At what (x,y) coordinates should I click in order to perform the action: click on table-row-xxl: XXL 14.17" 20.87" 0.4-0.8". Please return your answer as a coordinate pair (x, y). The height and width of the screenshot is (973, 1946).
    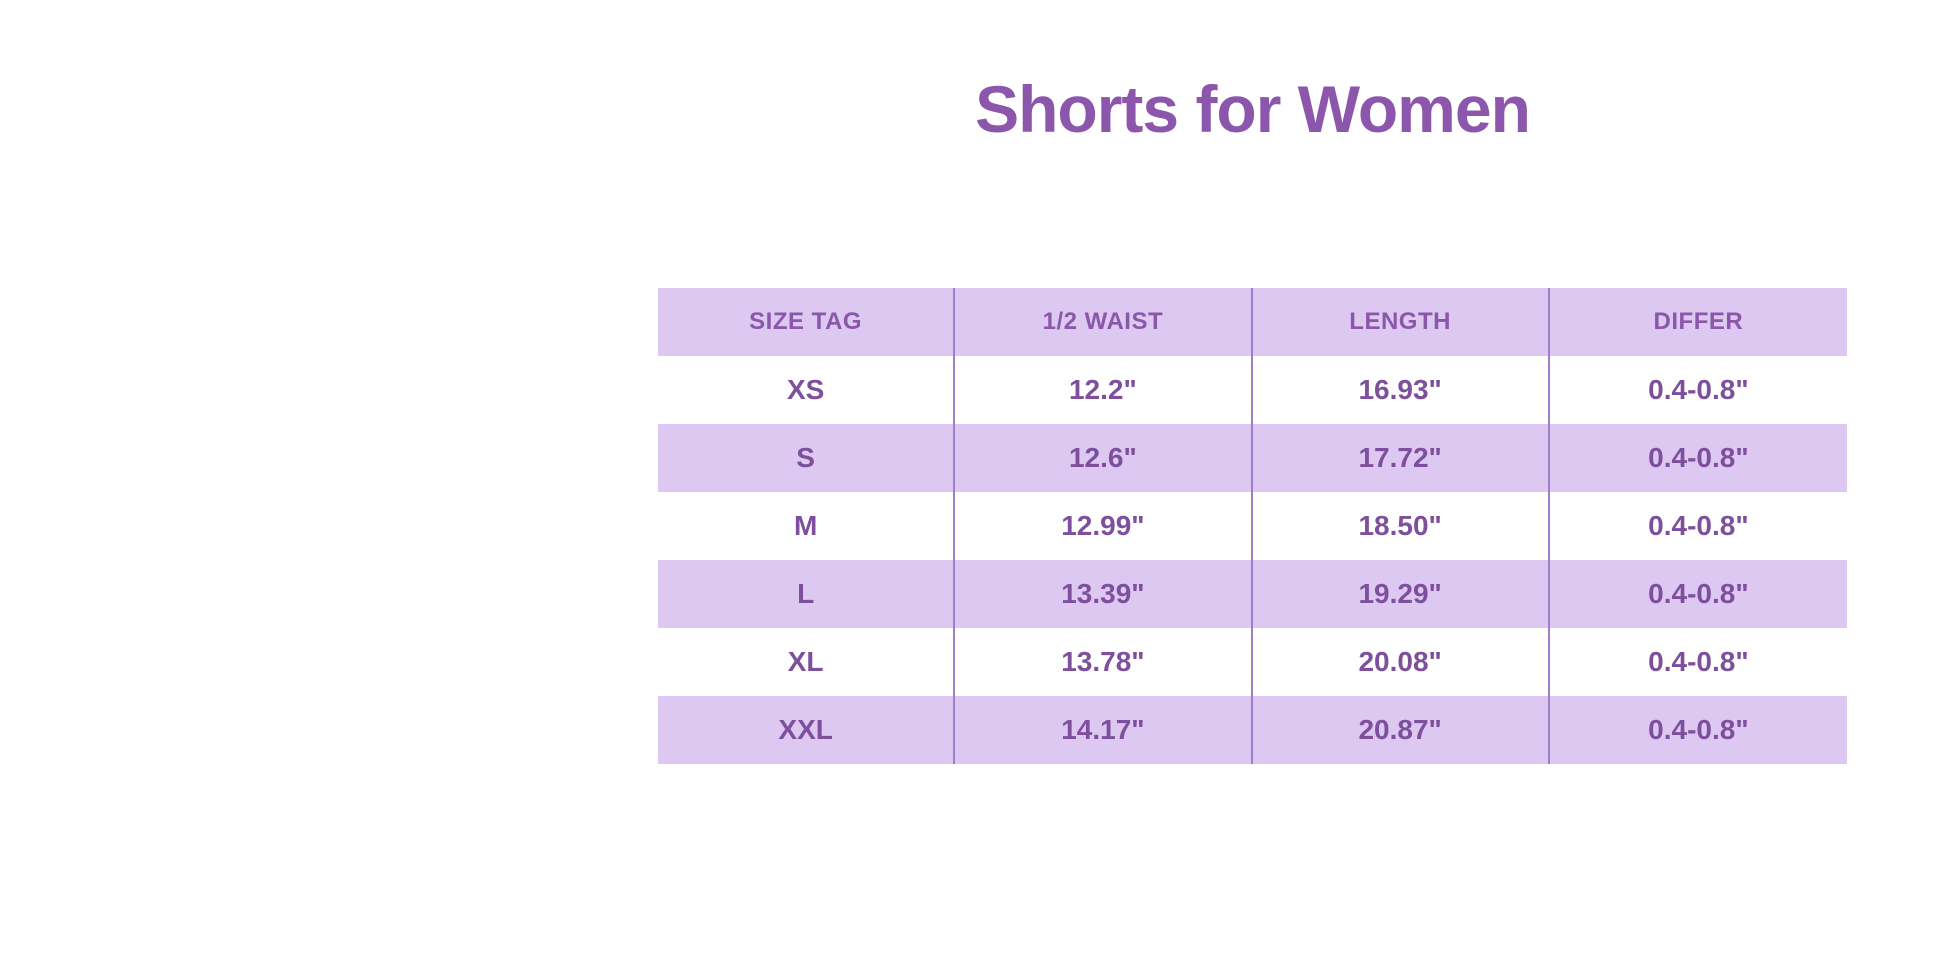
    Looking at the image, I should click on (1252, 730).